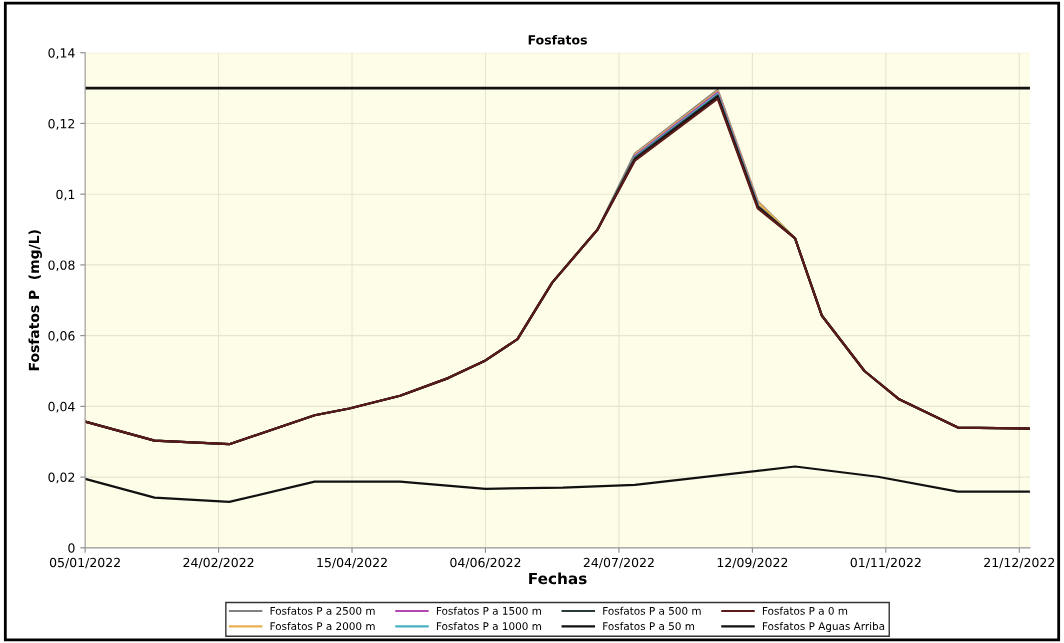 The image size is (1064, 643). What do you see at coordinates (649, 626) in the screenshot?
I see `legend-label: Fosfatos P a 50 m` at bounding box center [649, 626].